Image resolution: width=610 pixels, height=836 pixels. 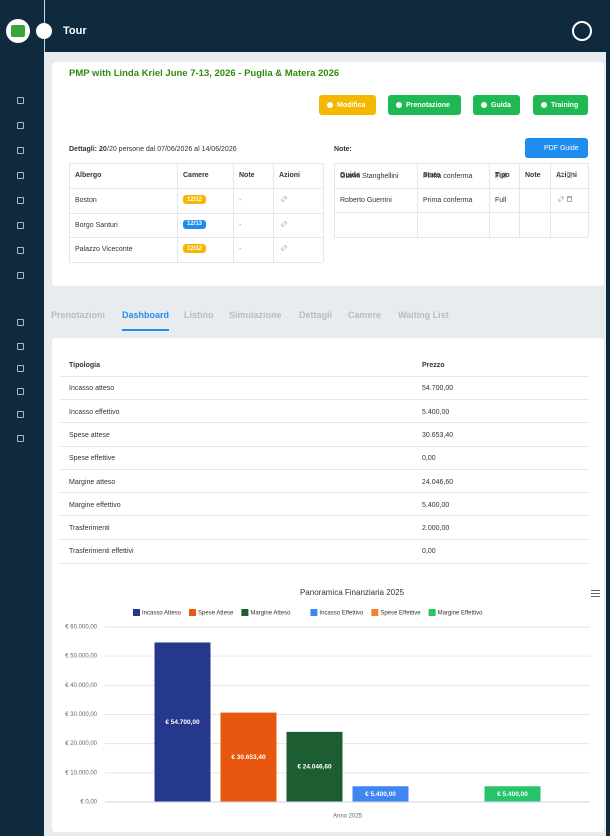 What do you see at coordinates (104, 249) in the screenshot?
I see `hotel-name: Palazzo Viceconte` at bounding box center [104, 249].